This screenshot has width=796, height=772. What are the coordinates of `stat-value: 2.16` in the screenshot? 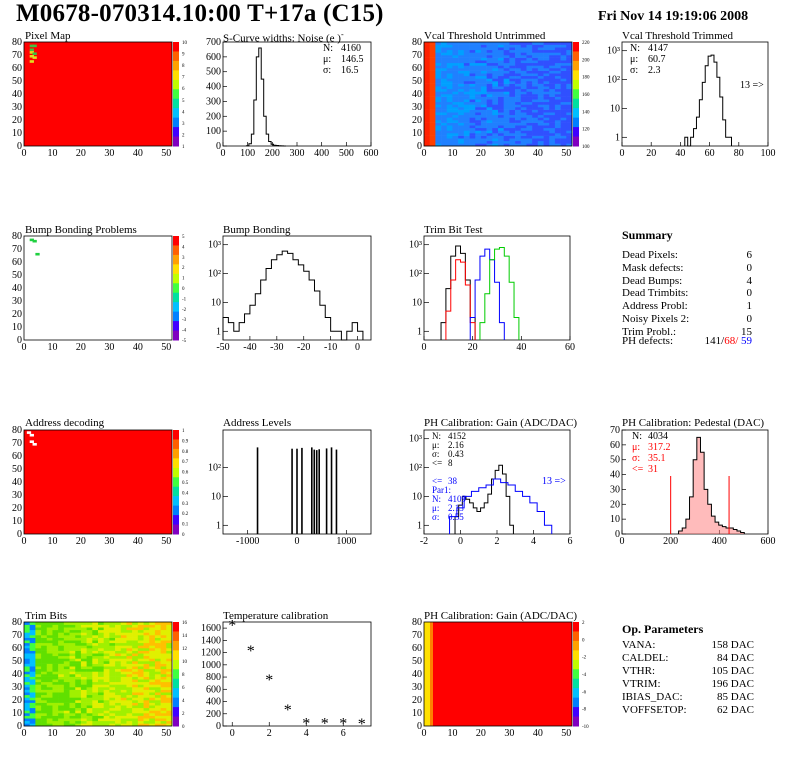 It's located at (456, 445).